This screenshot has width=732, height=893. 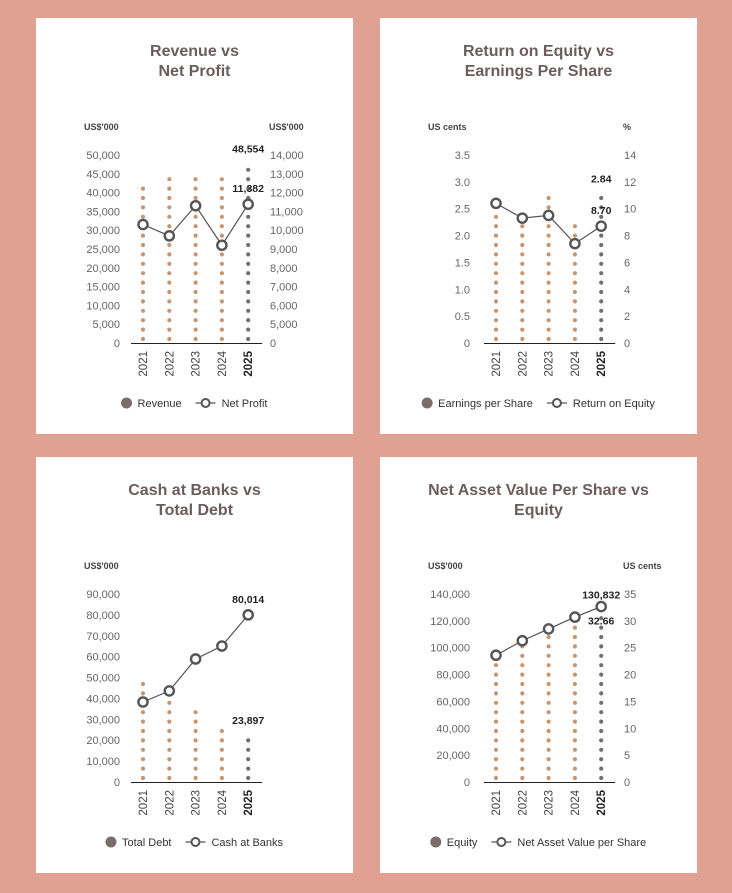 What do you see at coordinates (630, 729) in the screenshot?
I see `y2-tick-label: 10` at bounding box center [630, 729].